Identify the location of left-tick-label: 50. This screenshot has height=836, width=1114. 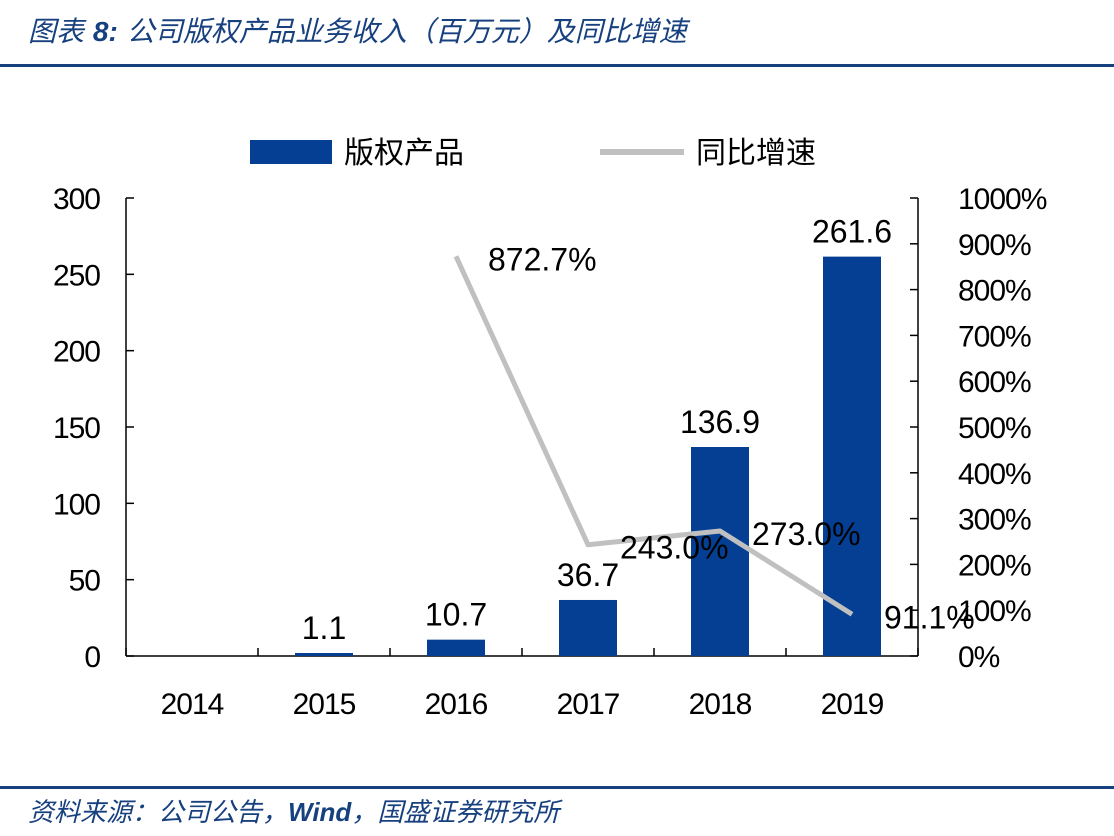
(85, 581).